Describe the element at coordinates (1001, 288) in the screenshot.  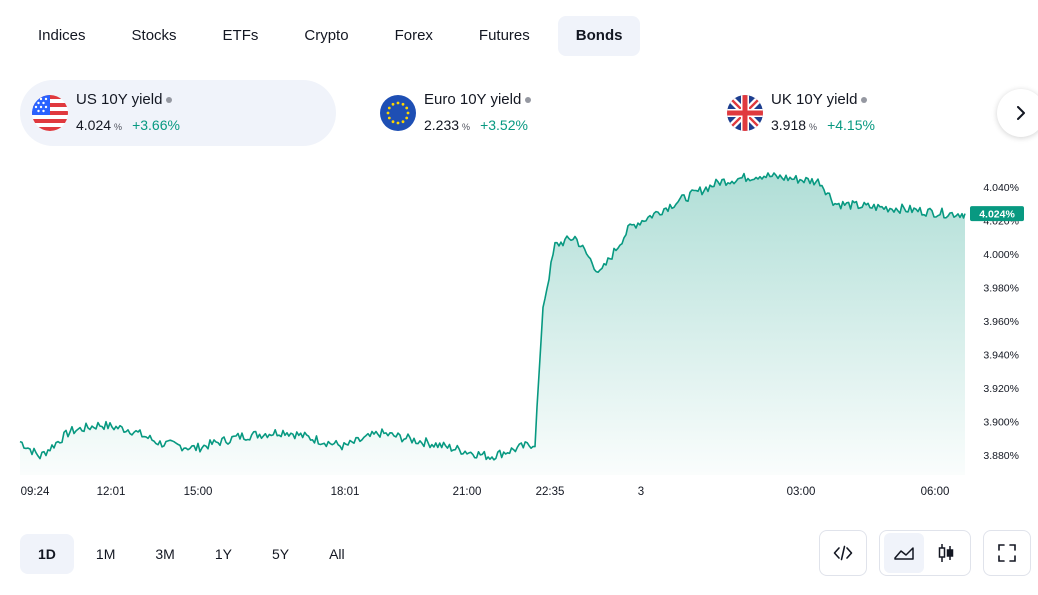
I see `y-tick-label: 3.980%` at that location.